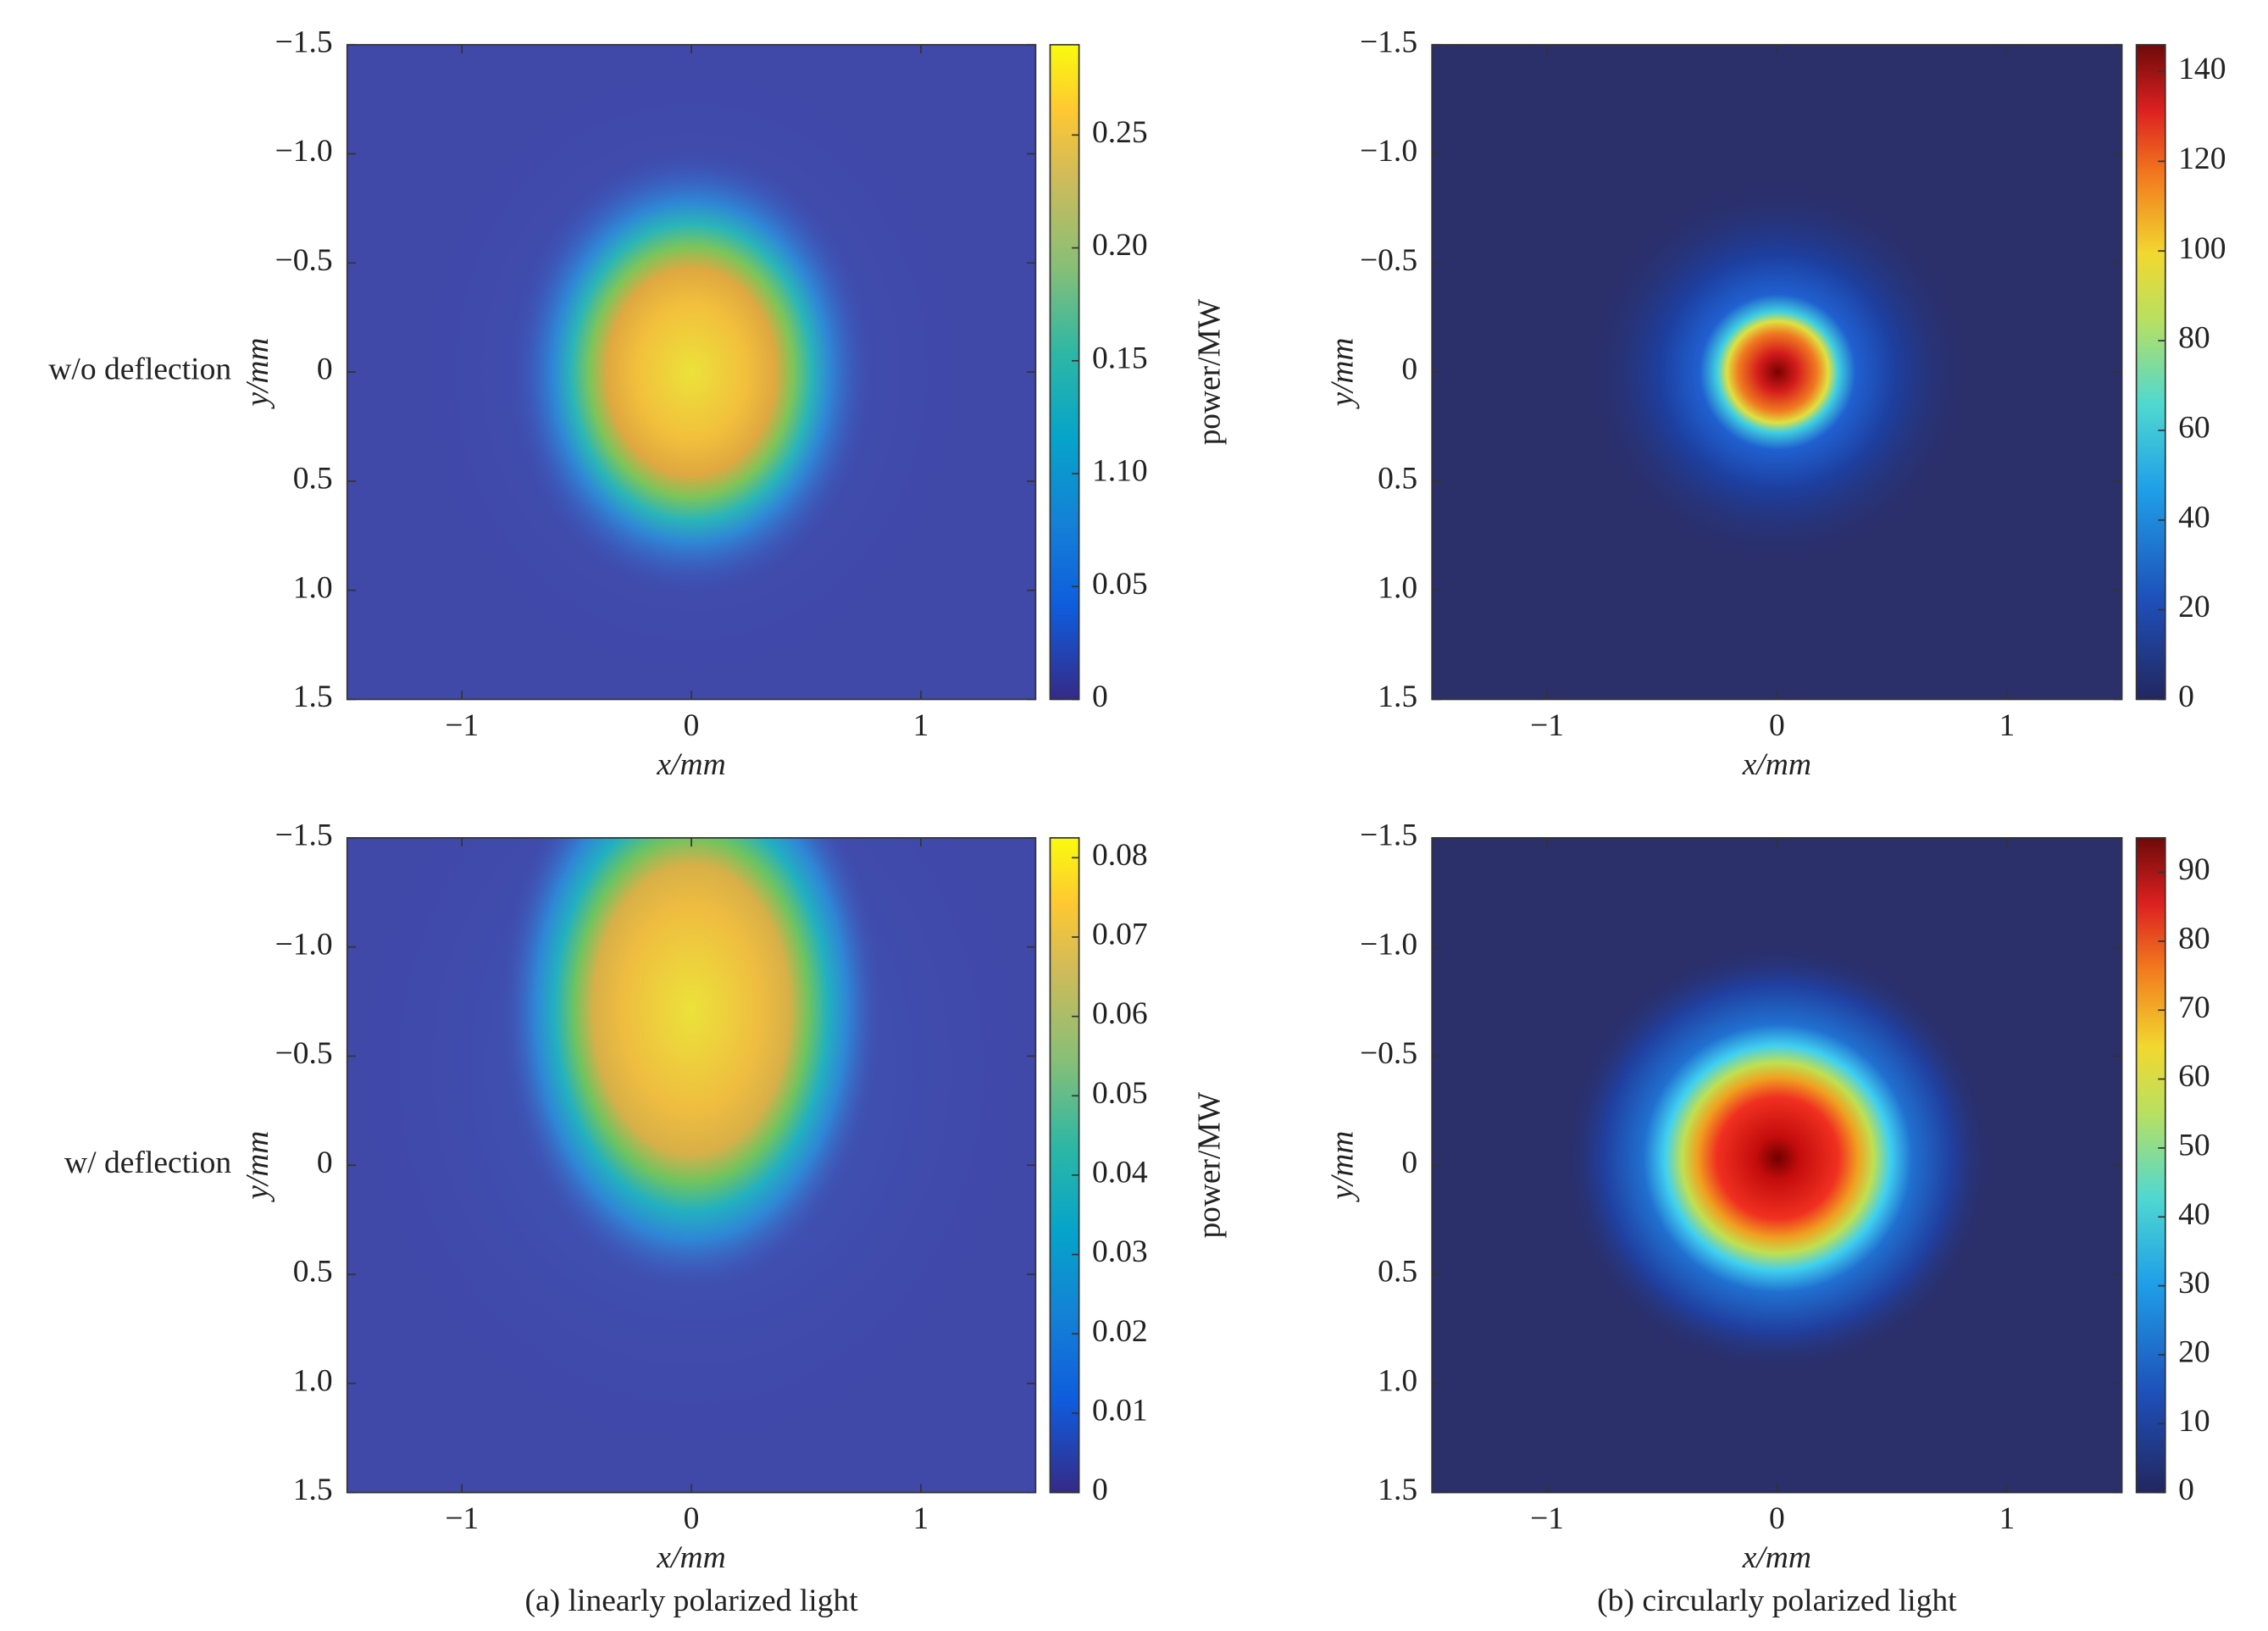 This screenshot has height=1631, width=2268. Describe the element at coordinates (1120, 856) in the screenshot. I see `colorbar-tick-label: 0.08` at that location.